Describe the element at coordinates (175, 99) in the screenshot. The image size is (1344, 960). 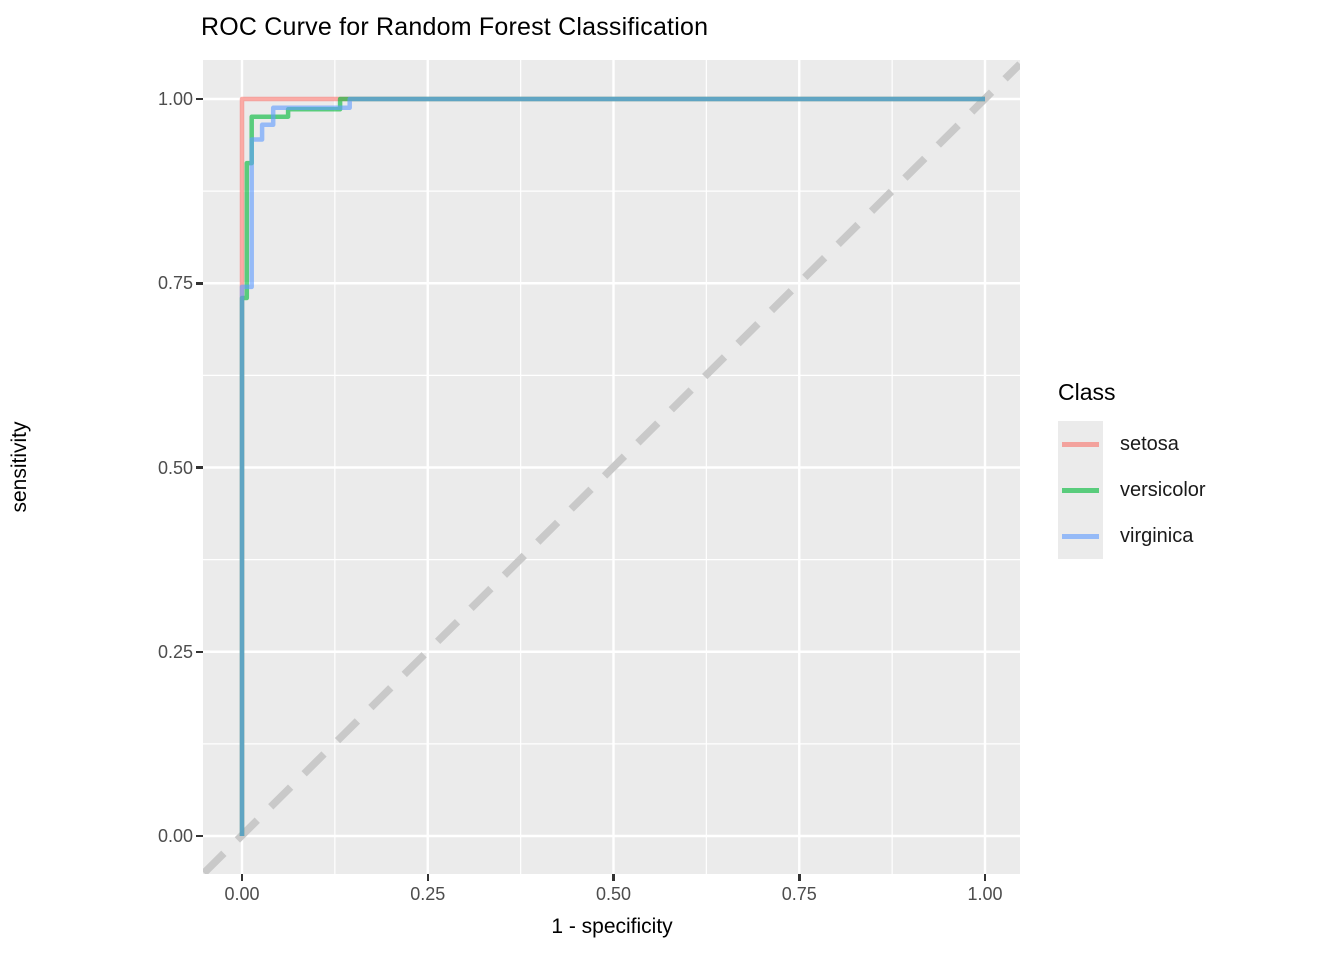
I see `y-tick-label: 1.00` at that location.